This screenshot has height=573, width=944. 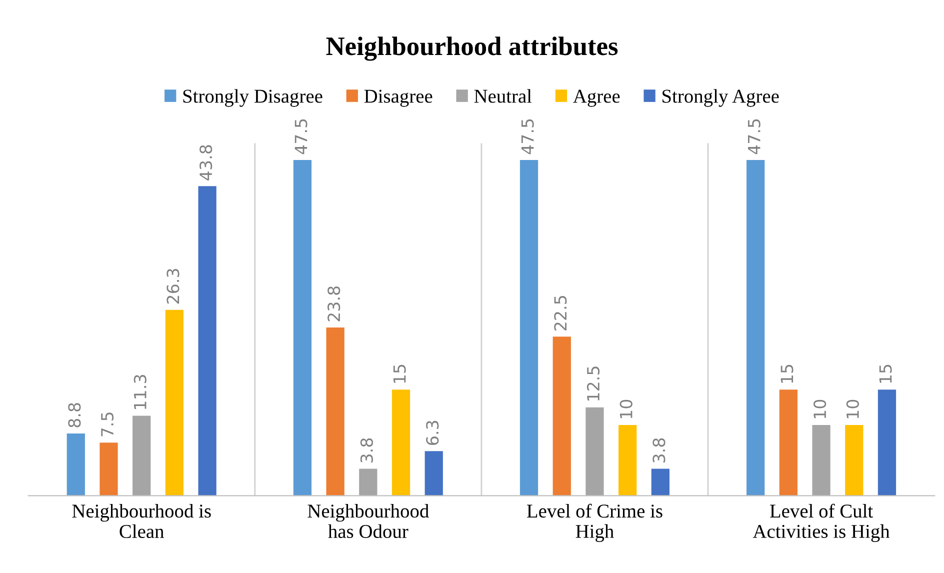 What do you see at coordinates (720, 98) in the screenshot?
I see `legend-label: Strongly Agree` at bounding box center [720, 98].